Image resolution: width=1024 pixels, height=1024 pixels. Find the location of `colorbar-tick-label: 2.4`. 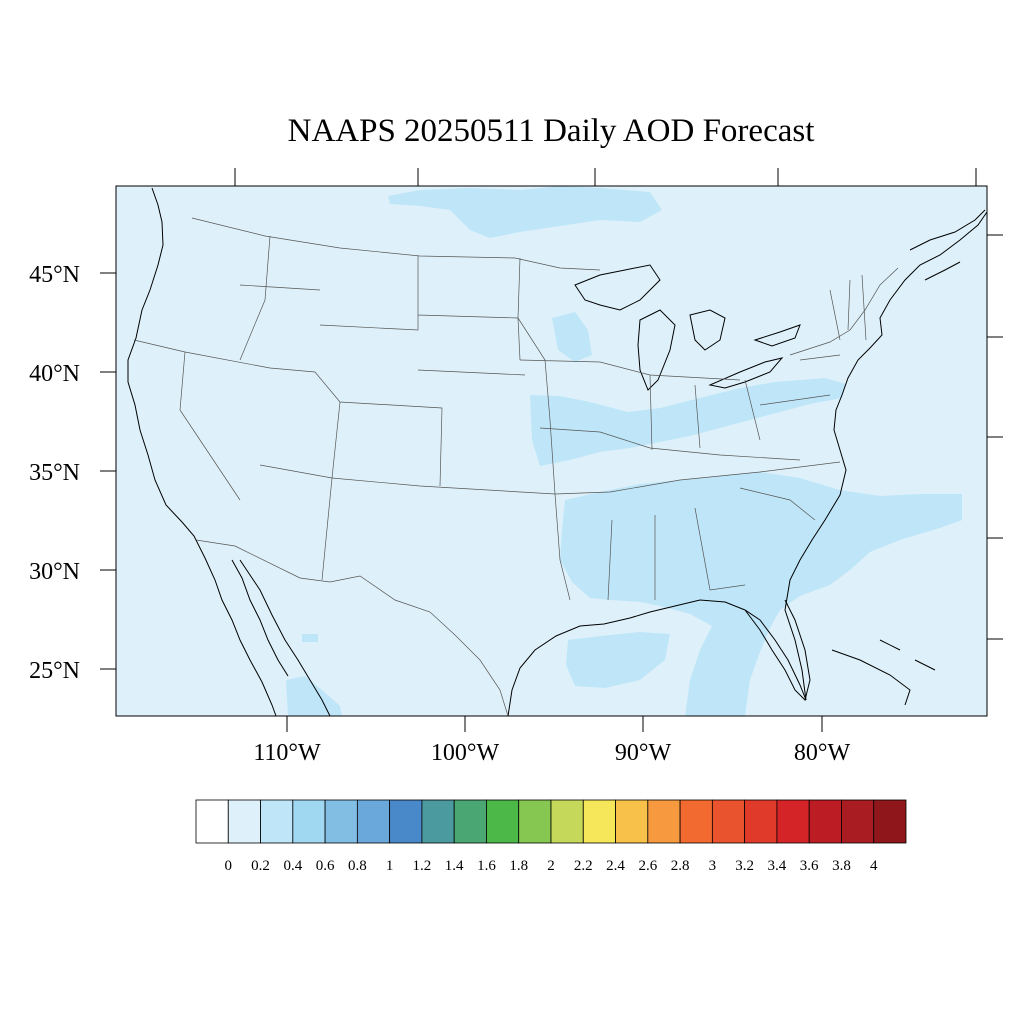

colorbar-tick-label: 2.4 is located at coordinates (615, 866).